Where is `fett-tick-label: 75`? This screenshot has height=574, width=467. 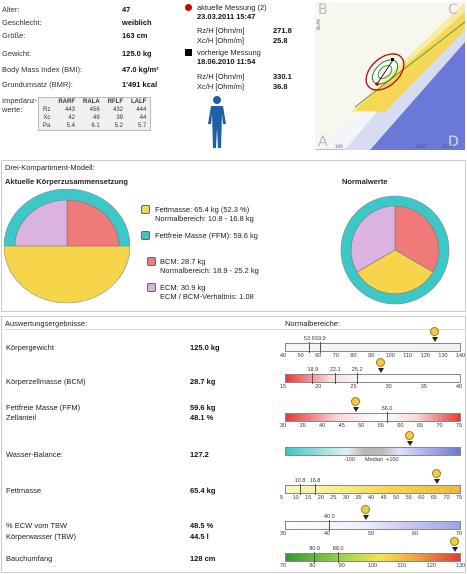 fett-tick-label: 75 is located at coordinates (459, 498).